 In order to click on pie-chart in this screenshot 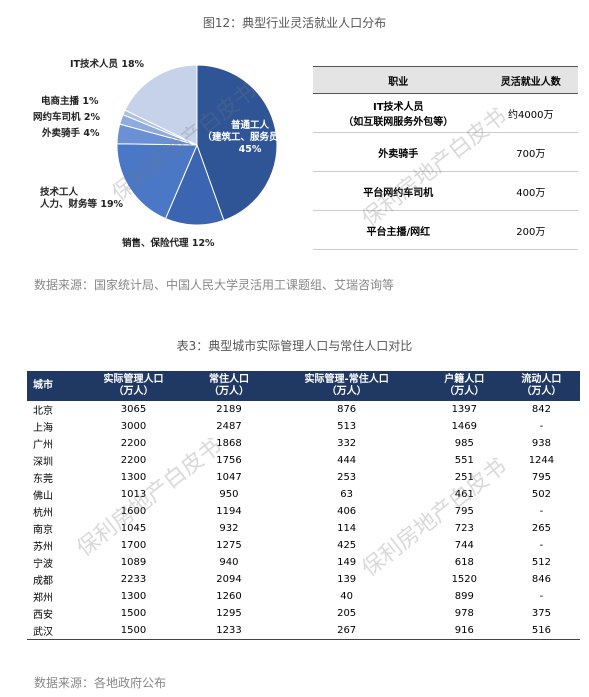, I will do `click(197, 145)`.